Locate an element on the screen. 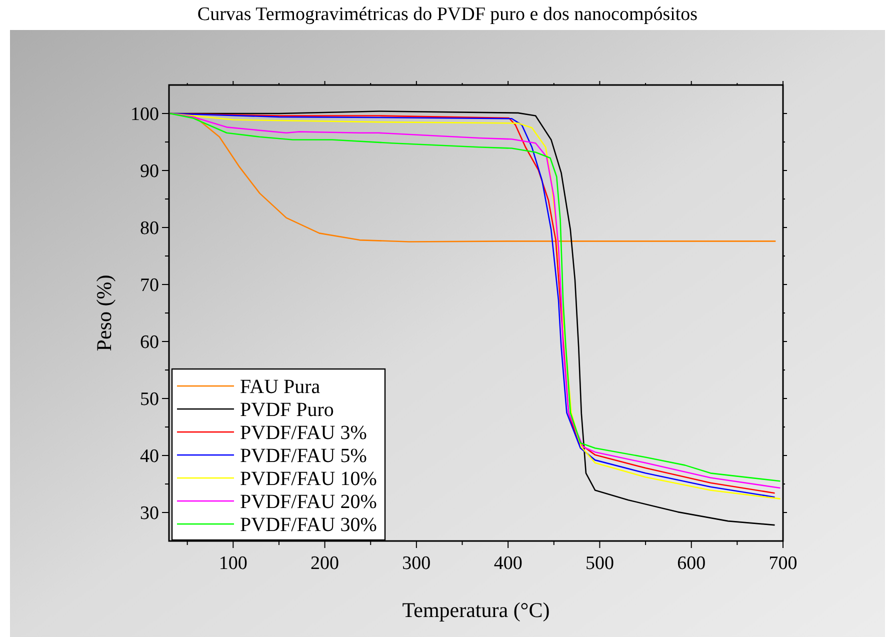  x-tick-label: 300 is located at coordinates (416, 563).